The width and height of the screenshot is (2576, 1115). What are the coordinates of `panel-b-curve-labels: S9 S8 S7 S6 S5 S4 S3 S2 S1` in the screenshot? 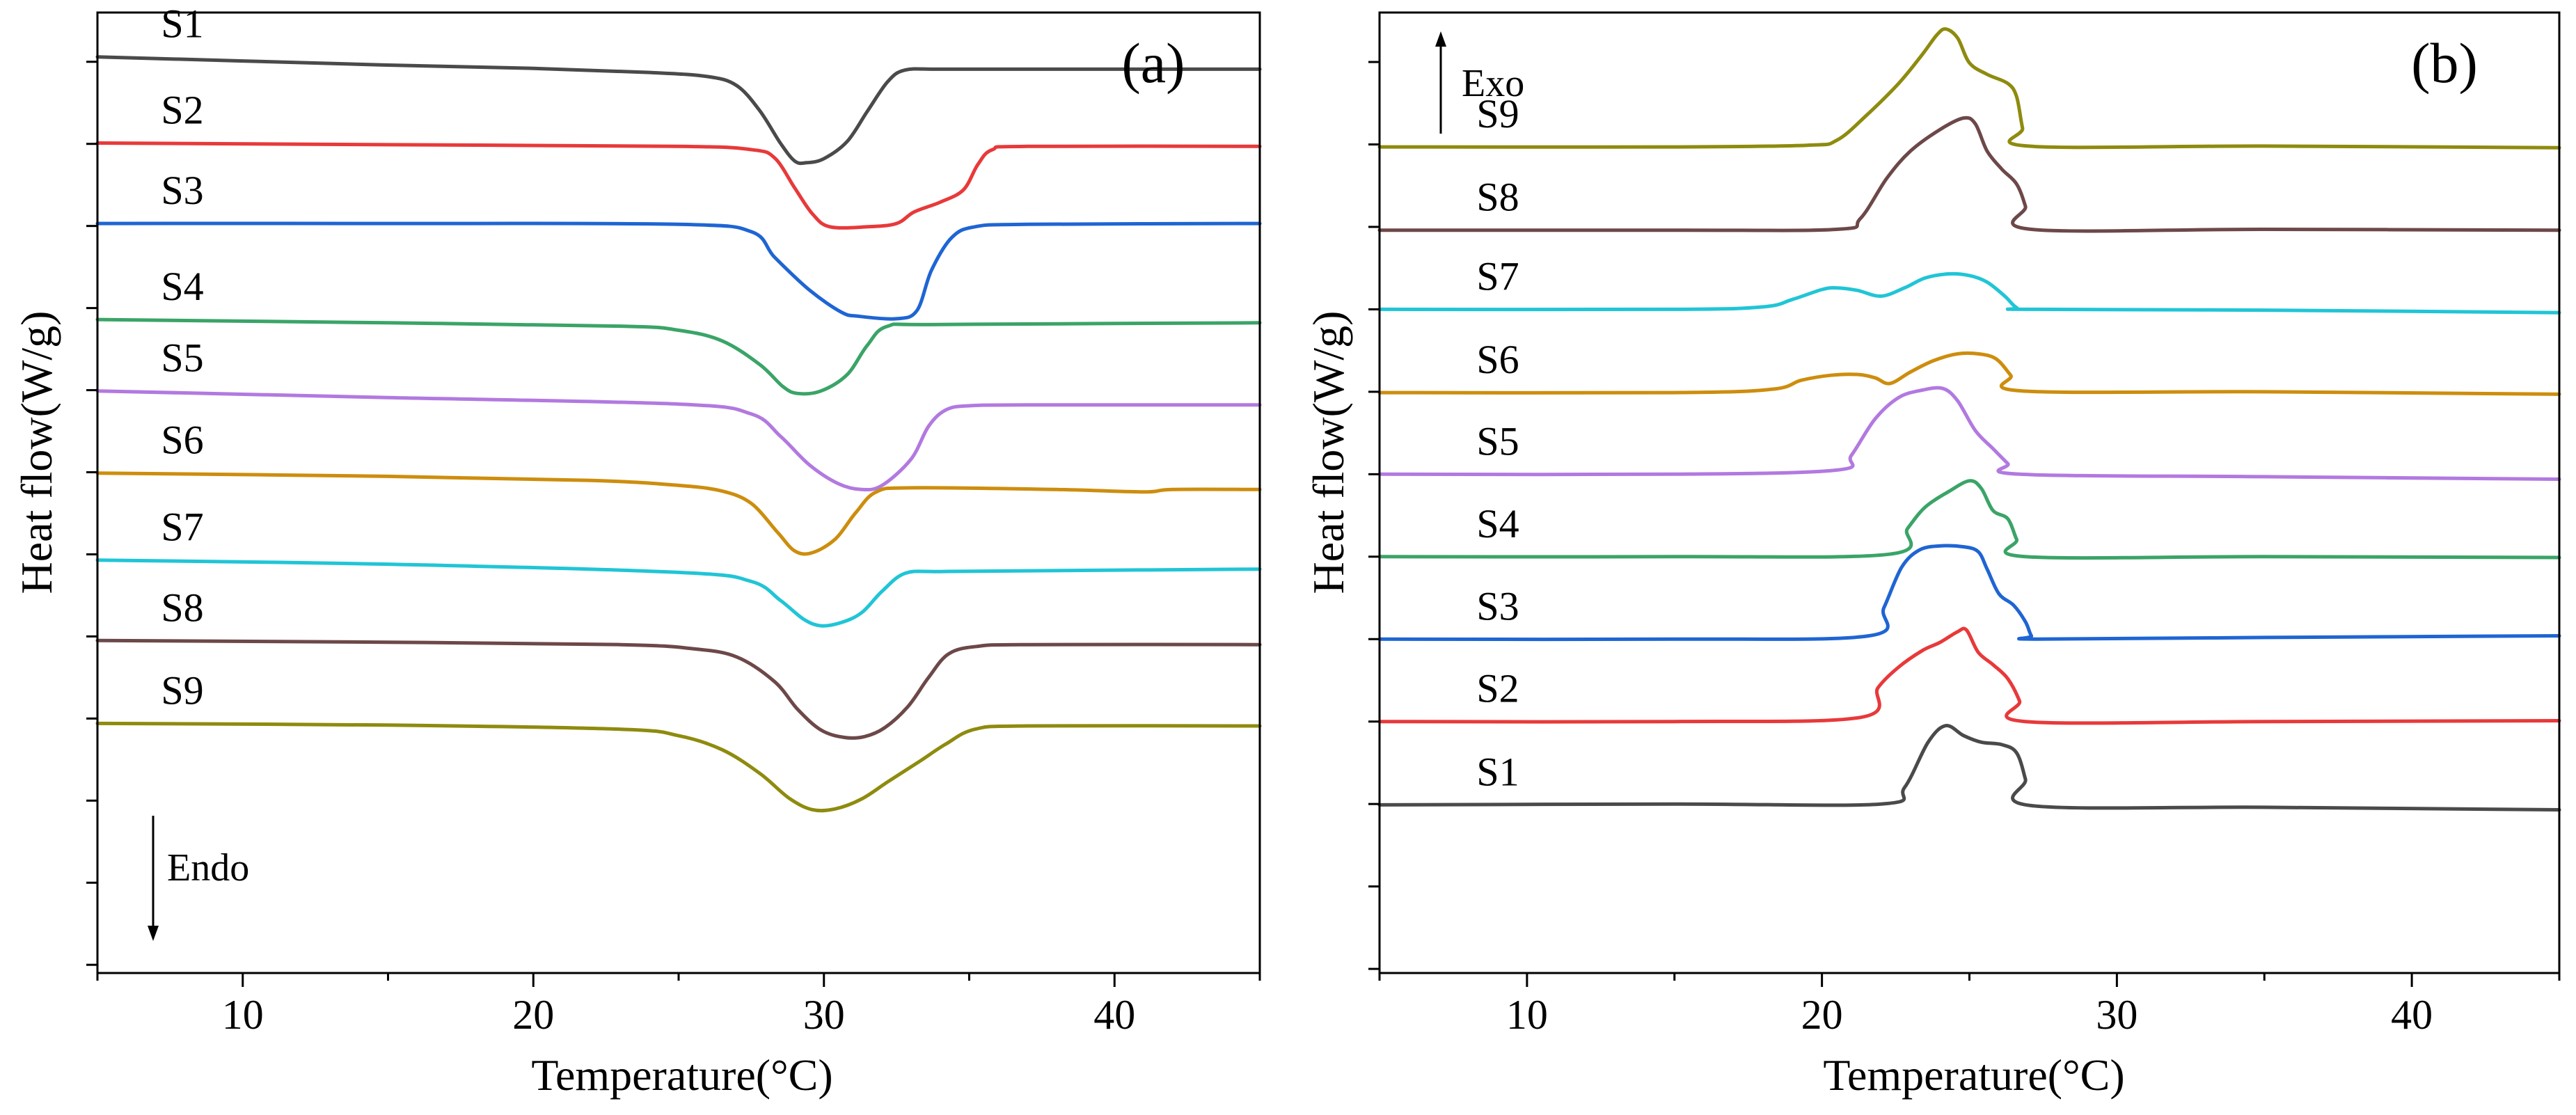 It's located at (1497, 443).